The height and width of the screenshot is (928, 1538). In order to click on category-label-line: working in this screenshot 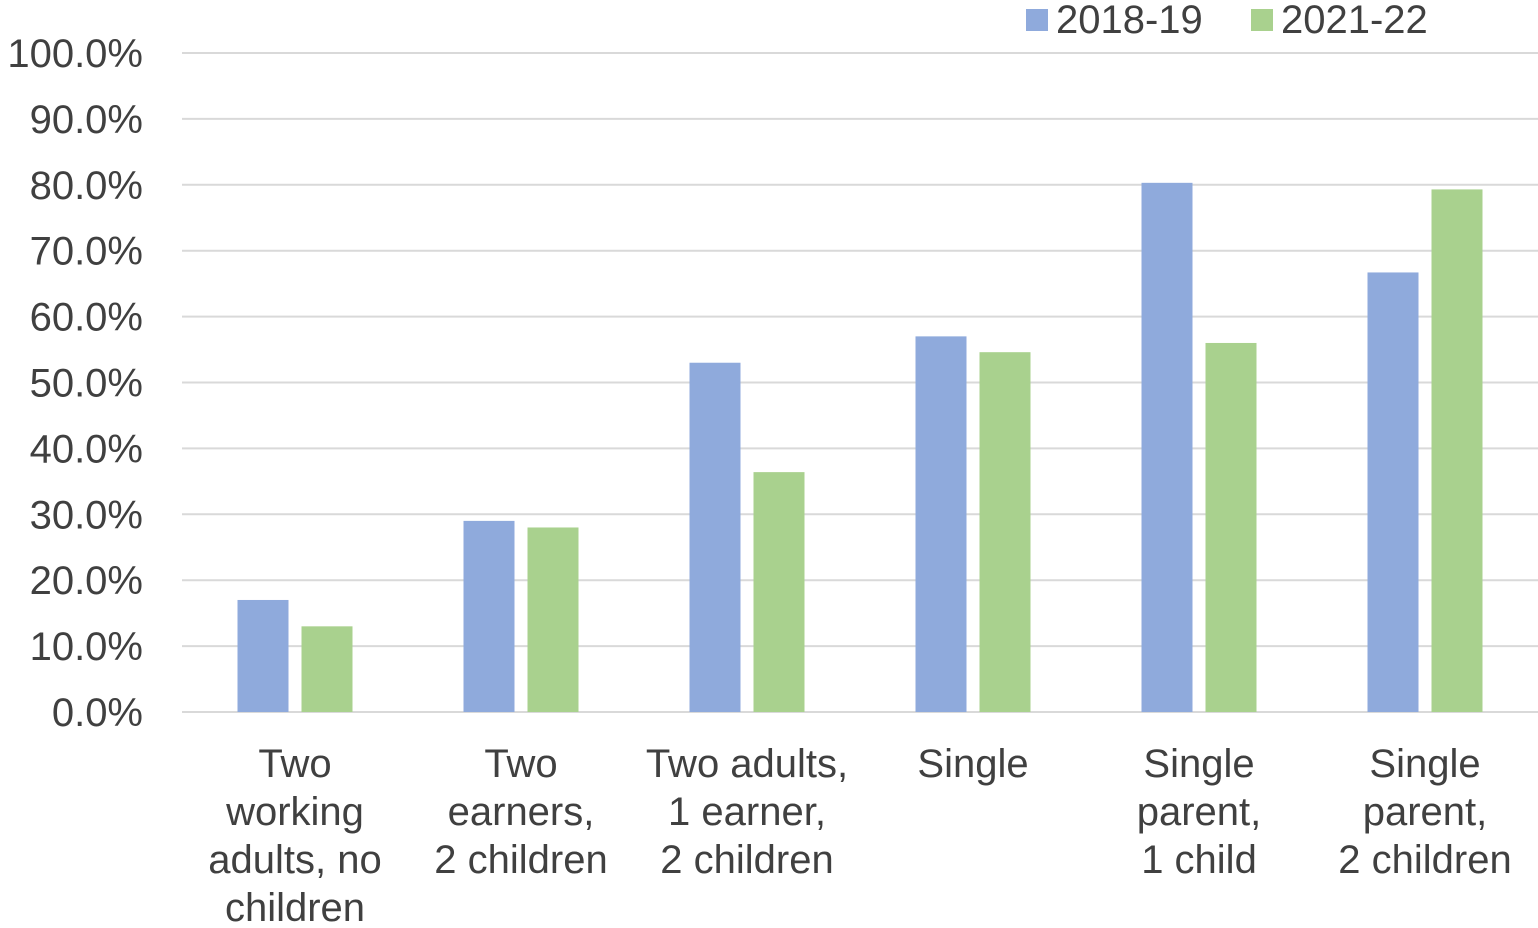, I will do `click(294, 812)`.